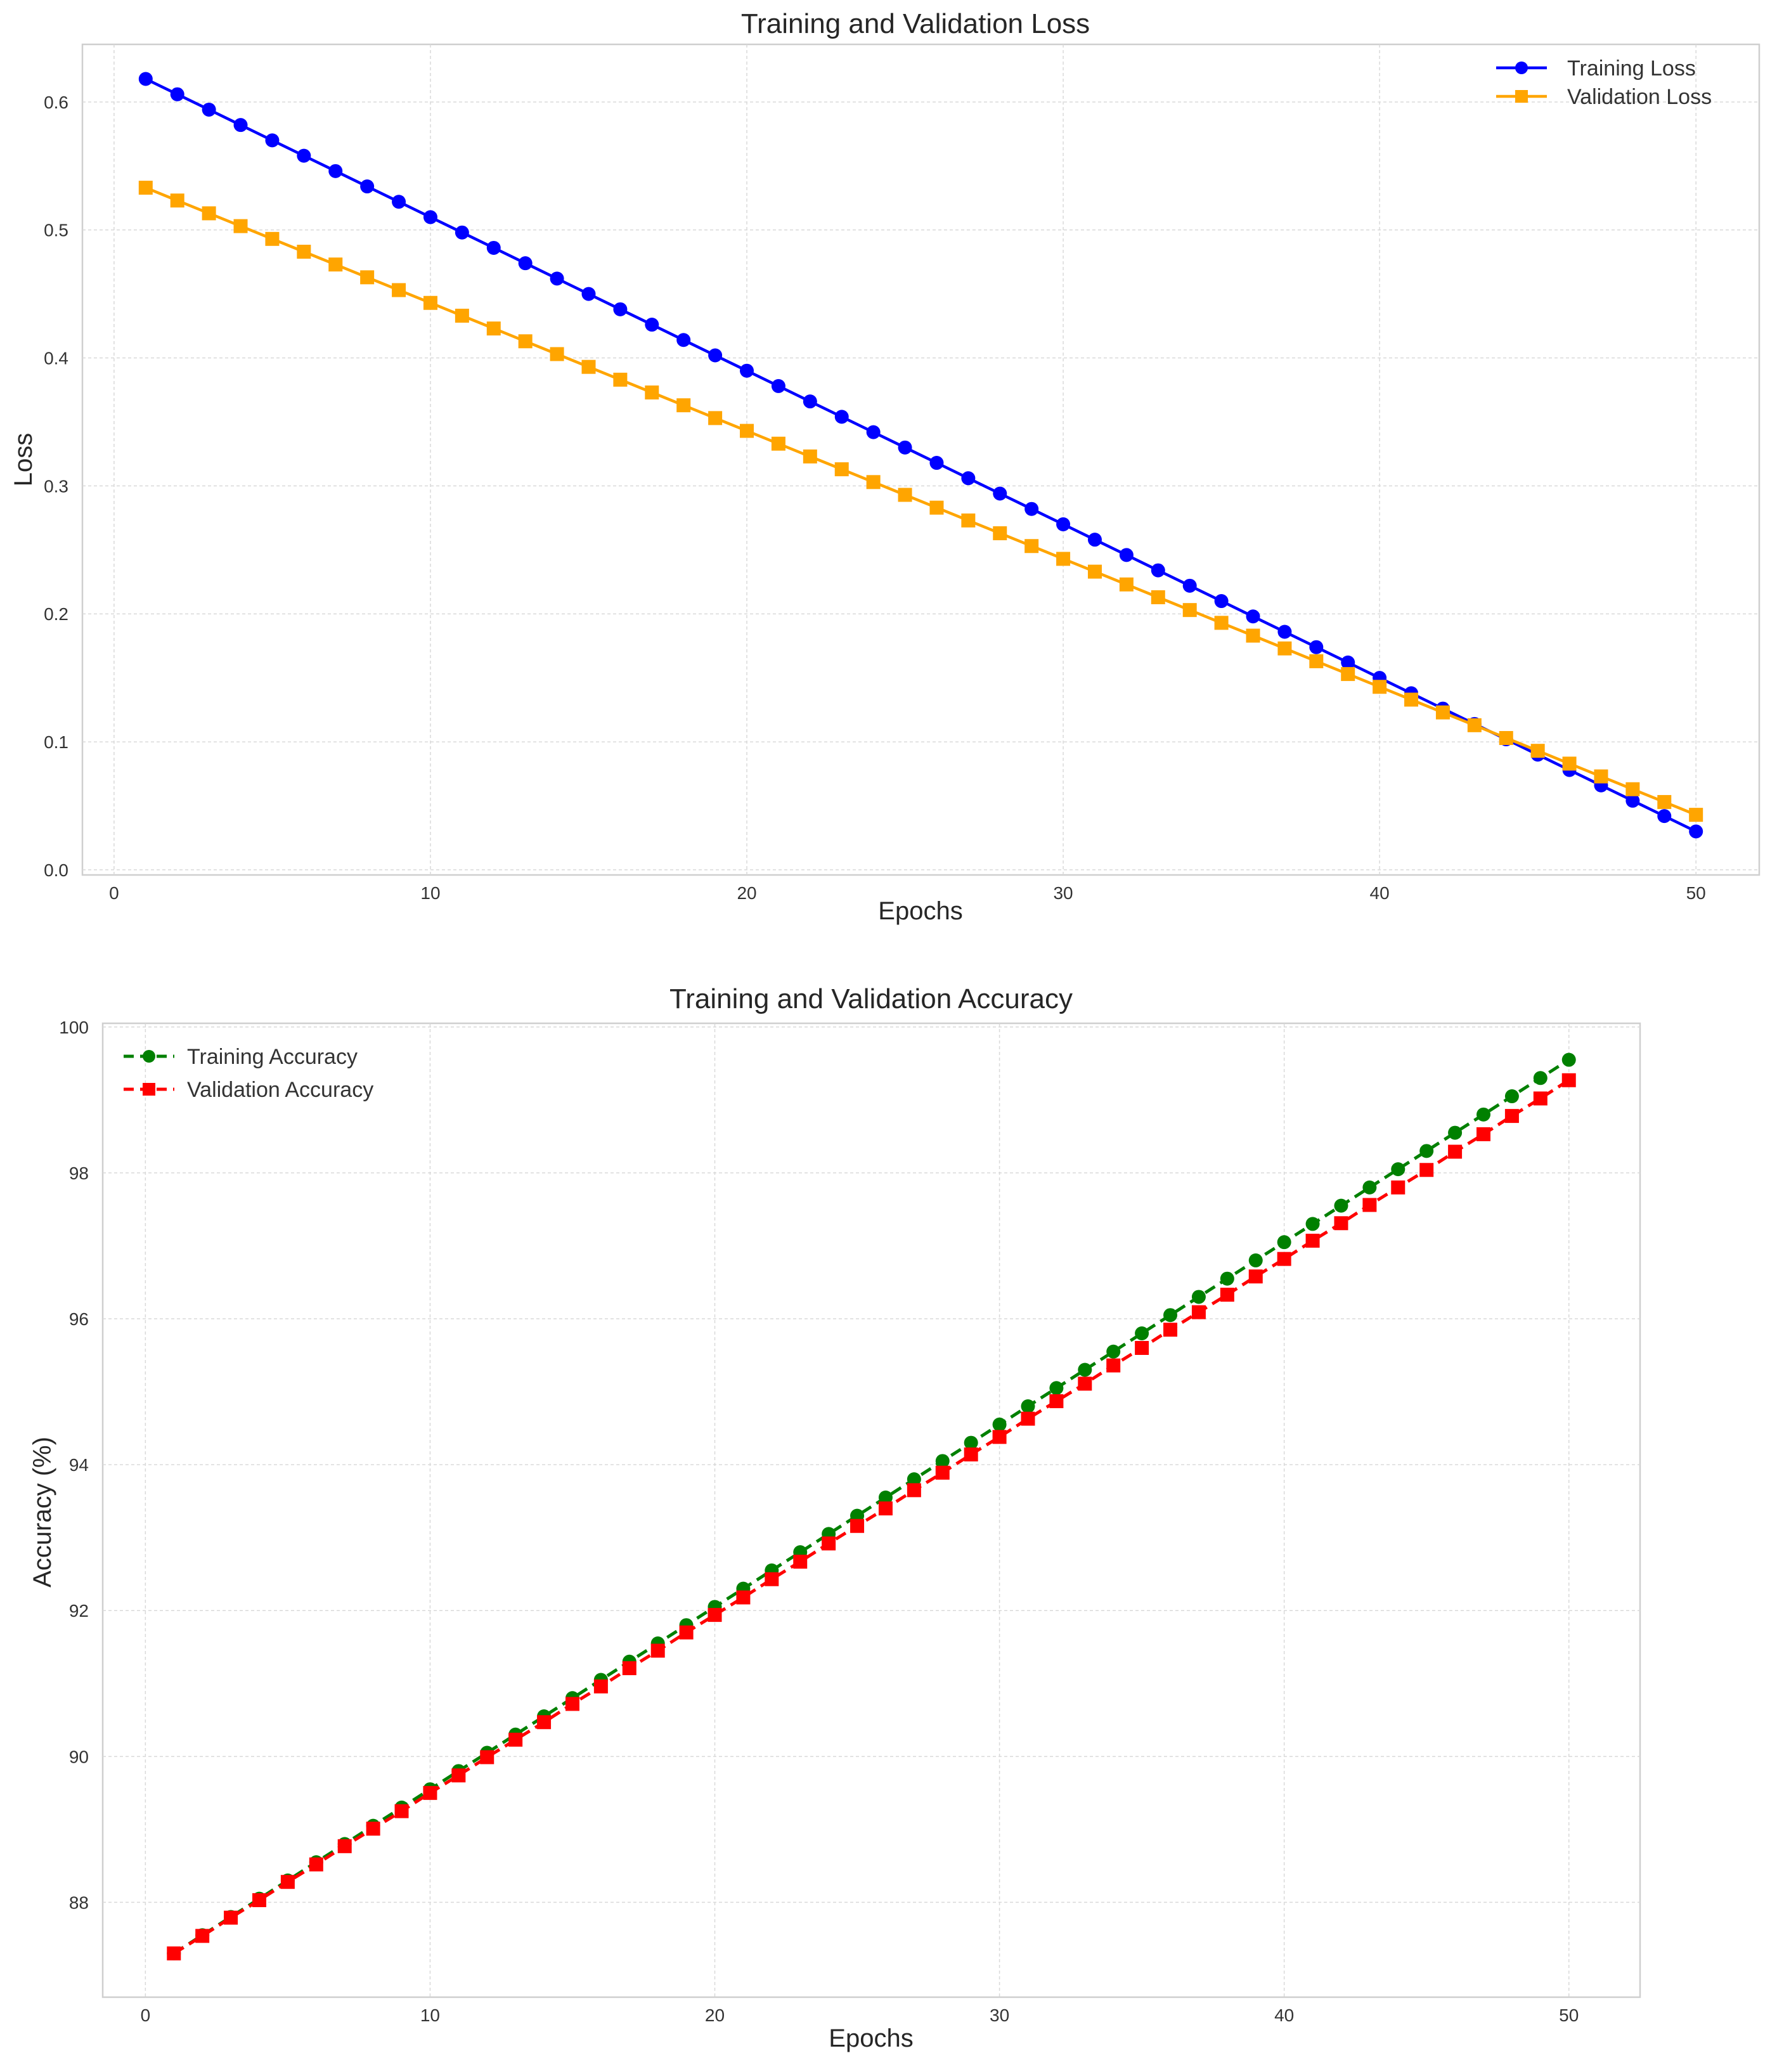 This screenshot has width=1777, height=2072. What do you see at coordinates (56, 870) in the screenshot?
I see `loss-y-tick-label: 0.0` at bounding box center [56, 870].